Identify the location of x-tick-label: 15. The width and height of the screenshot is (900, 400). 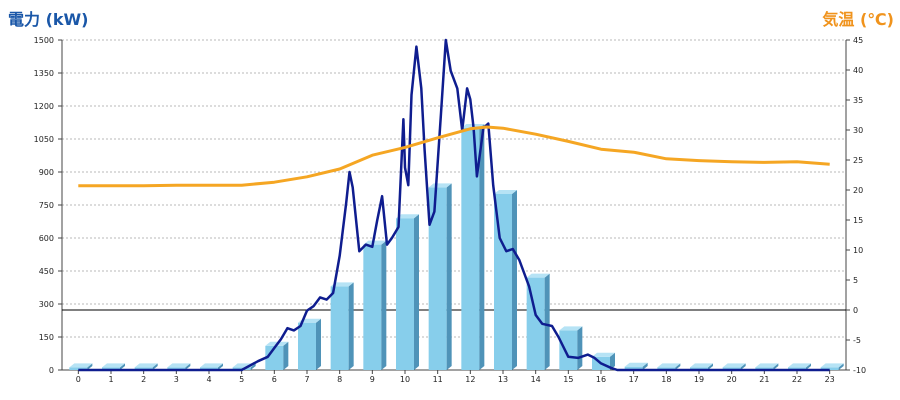
(568, 379).